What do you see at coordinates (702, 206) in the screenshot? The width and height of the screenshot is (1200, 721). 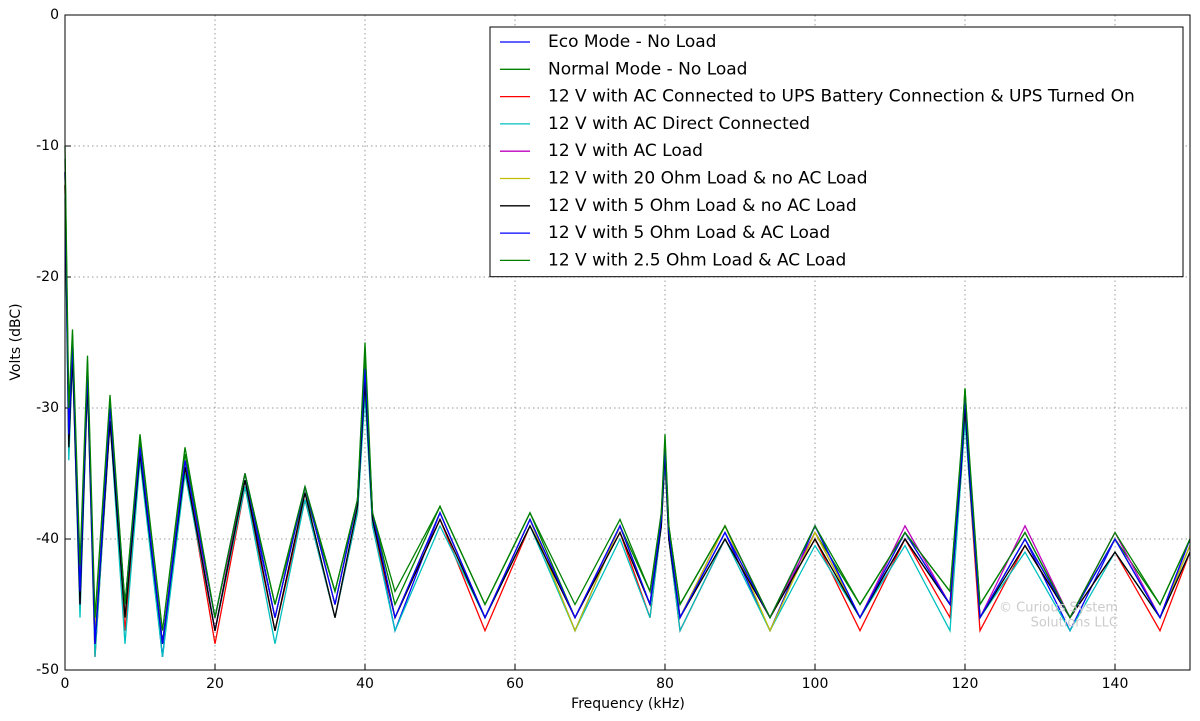 I see `legend-label: 12 V with 5 Ohm Load & no AC Load` at bounding box center [702, 206].